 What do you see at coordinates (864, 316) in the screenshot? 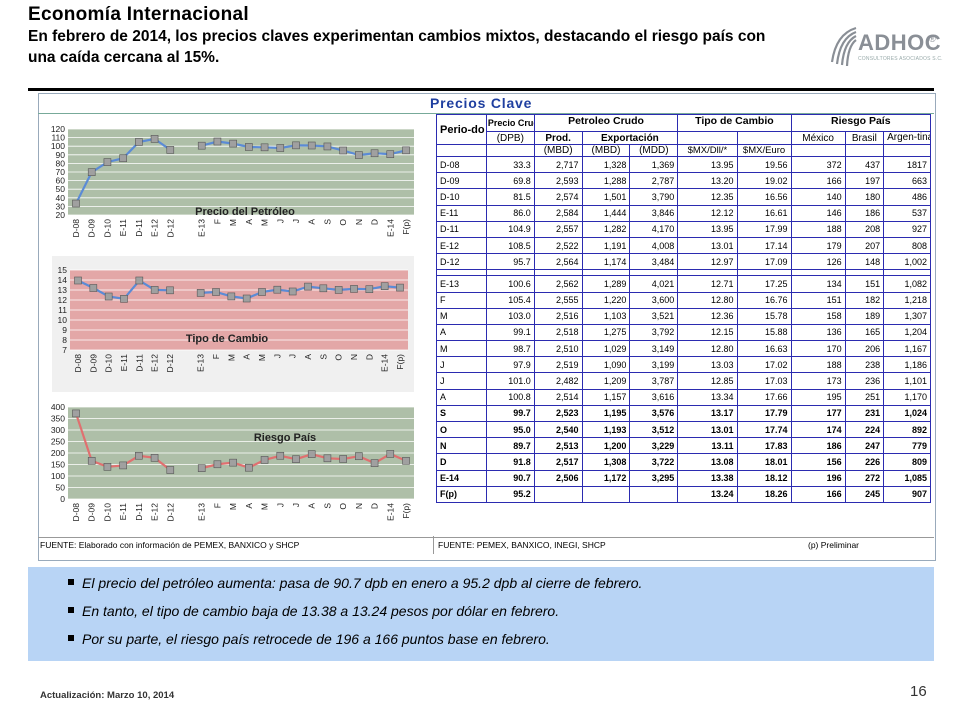
I see `value-cell: 189` at bounding box center [864, 316].